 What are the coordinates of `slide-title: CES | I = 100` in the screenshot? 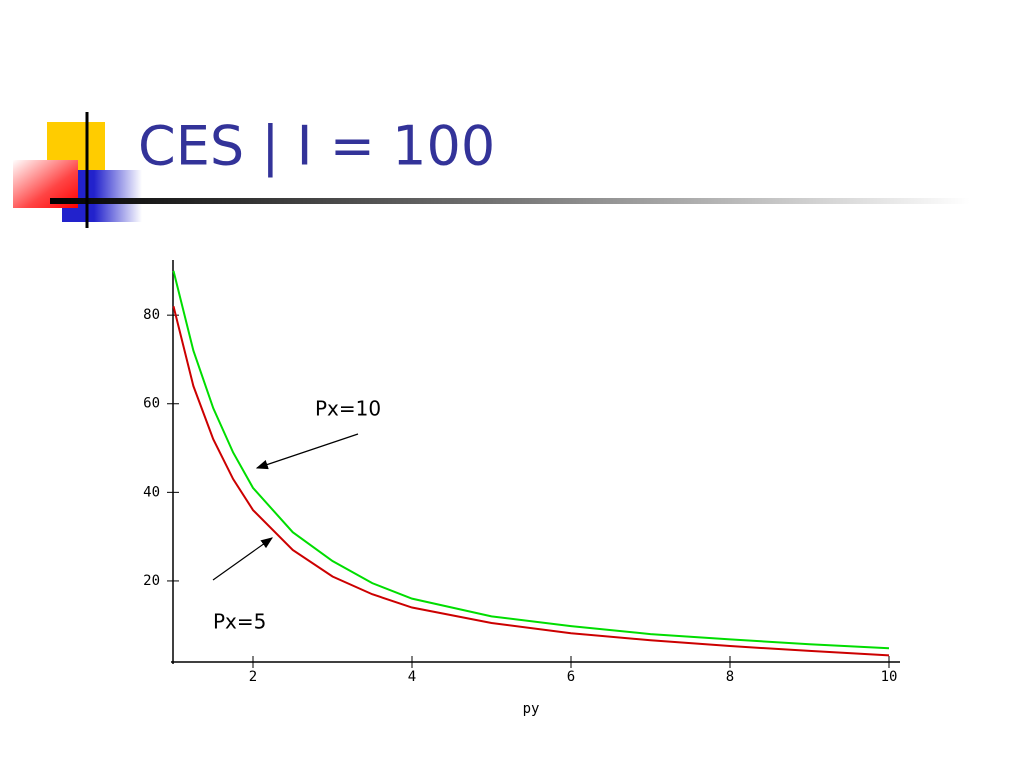 It's located at (316, 146).